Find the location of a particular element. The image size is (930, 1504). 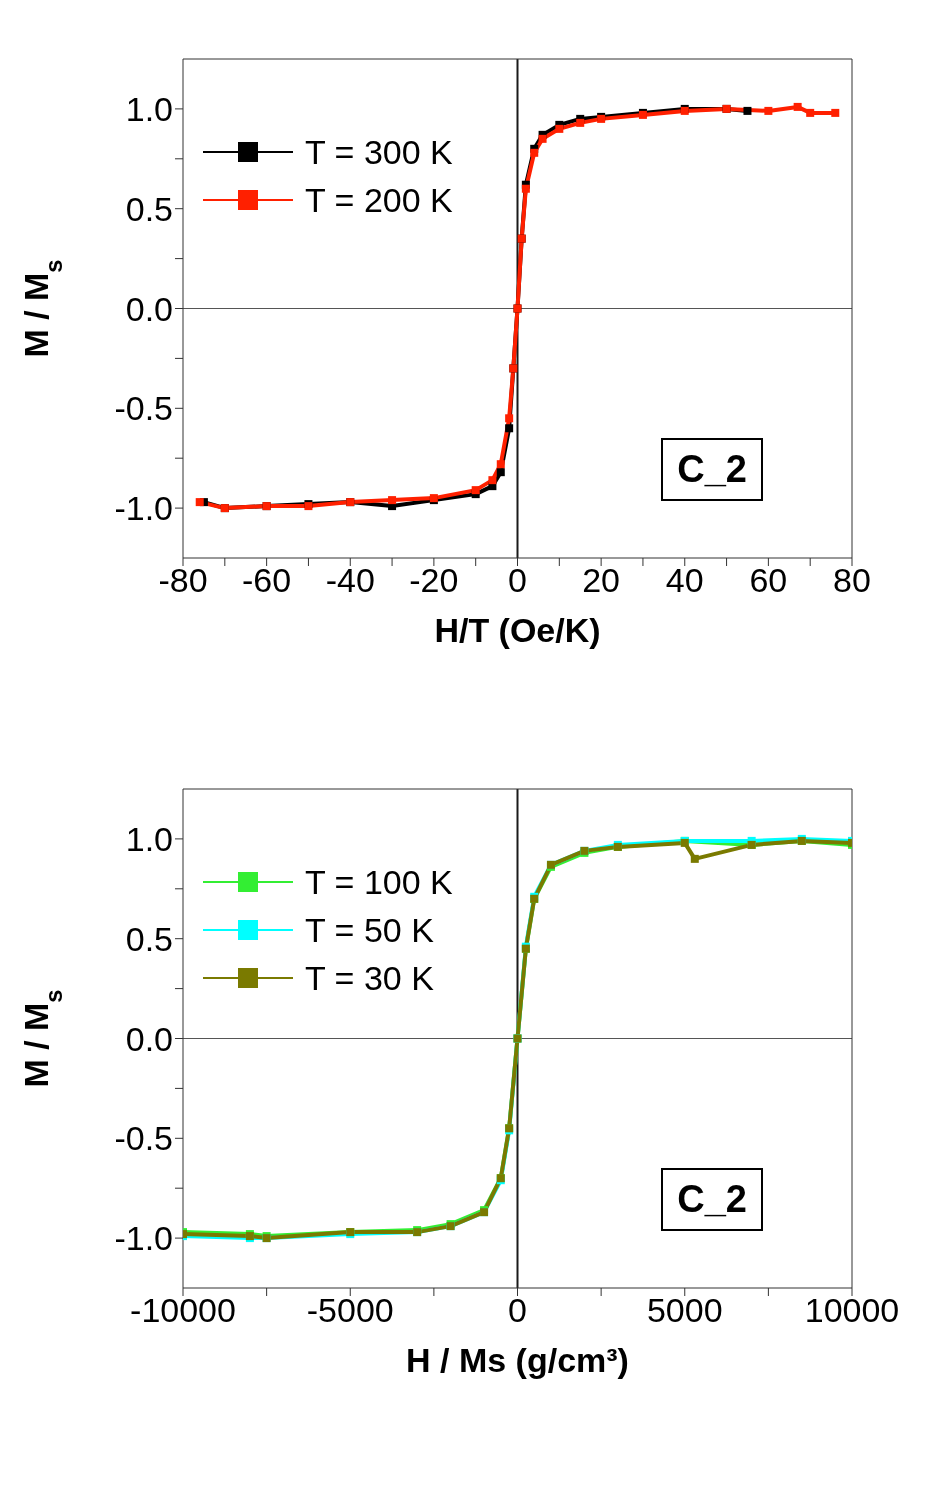

x-tick-label: 20 is located at coordinates (601, 580).